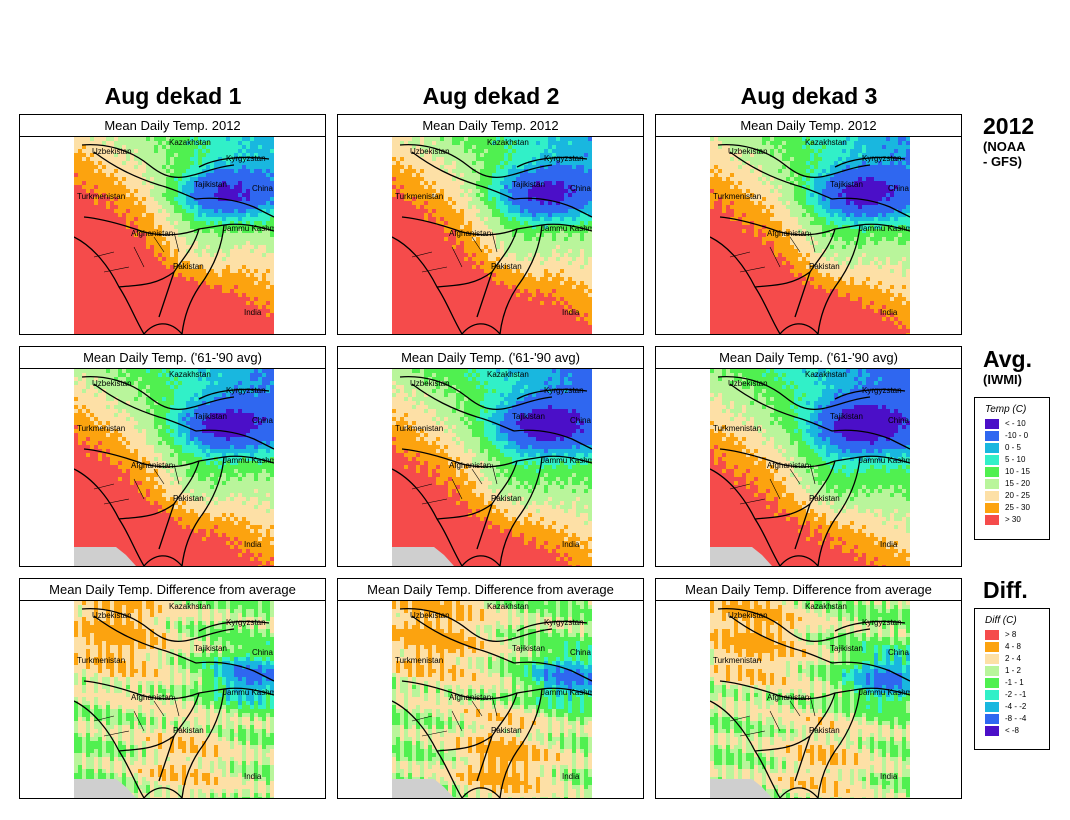  Describe the element at coordinates (1013, 647) in the screenshot. I see `legend-label: 4 - 8` at that location.